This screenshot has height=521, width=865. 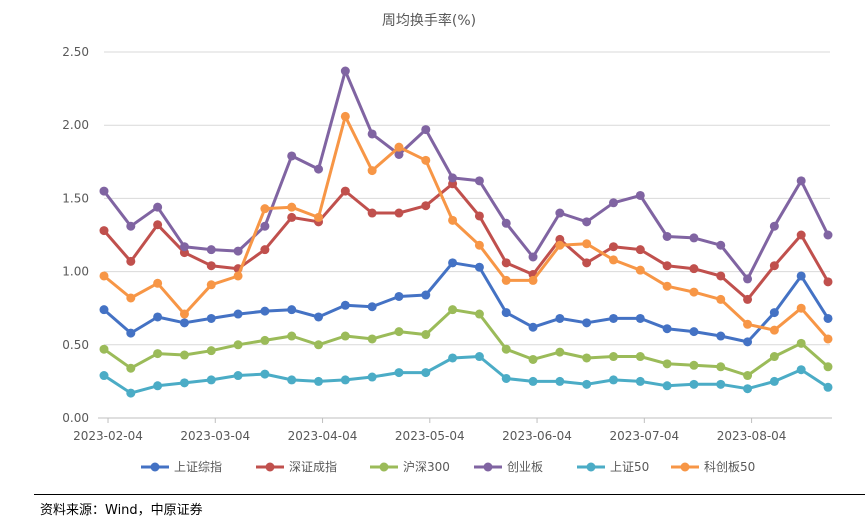 I want to click on footer-divider, so click(x=449, y=494).